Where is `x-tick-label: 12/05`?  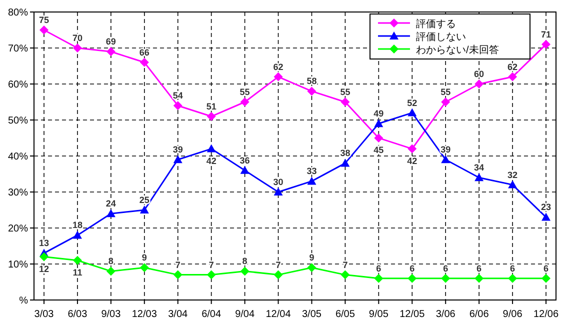
x-tick-label: 12/05 is located at coordinates (413, 314).